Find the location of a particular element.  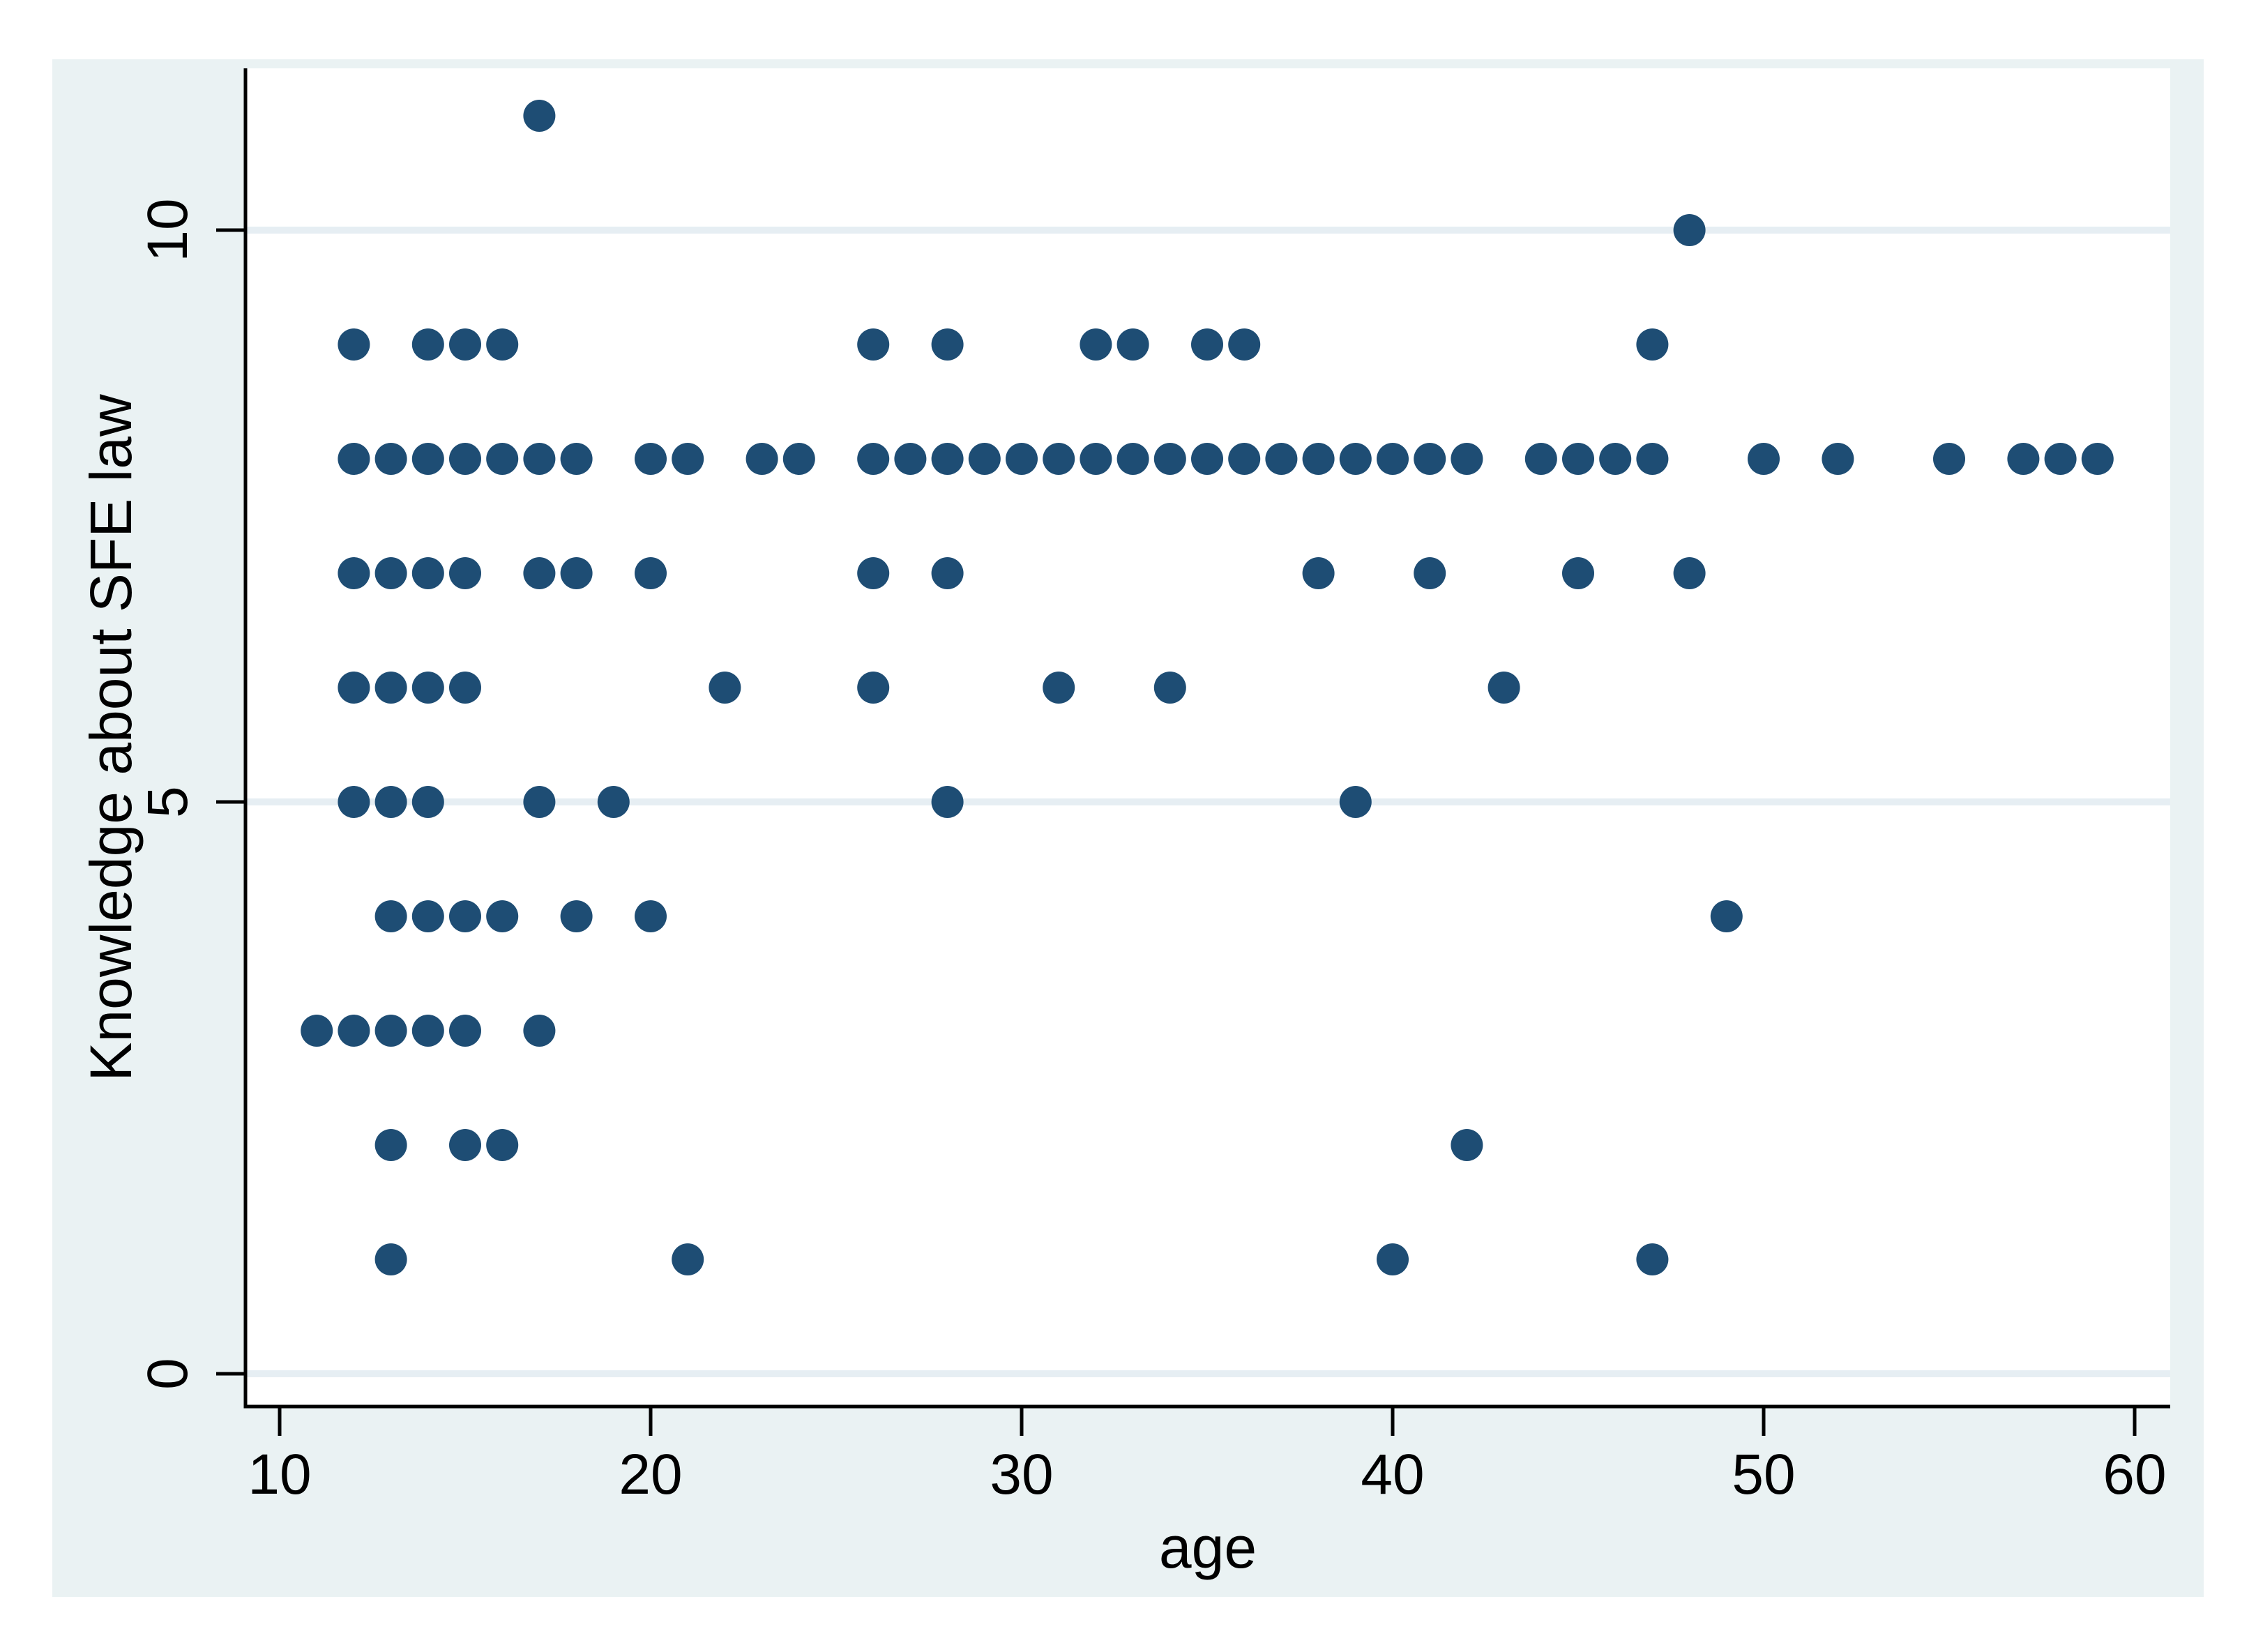

x-axis-title: age is located at coordinates (1208, 1547).